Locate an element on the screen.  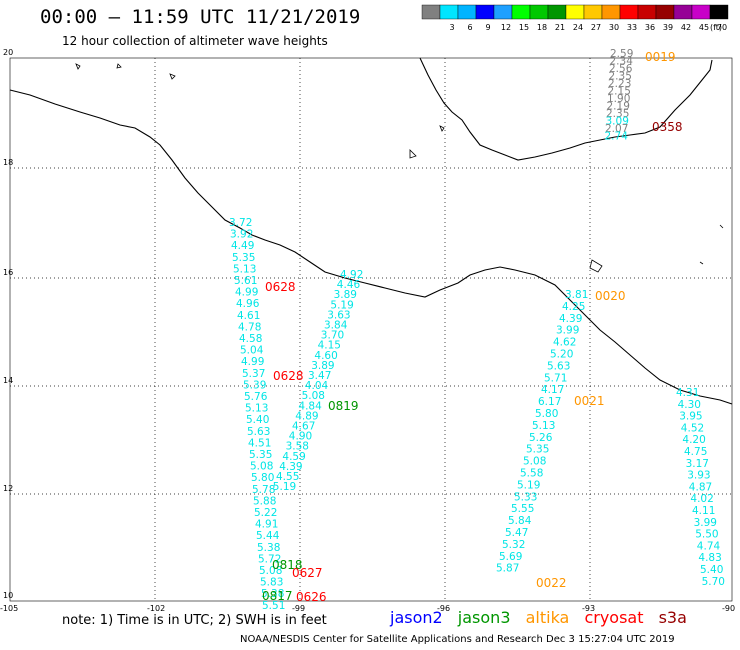
pass-label: 0627 is located at coordinates (307, 573).